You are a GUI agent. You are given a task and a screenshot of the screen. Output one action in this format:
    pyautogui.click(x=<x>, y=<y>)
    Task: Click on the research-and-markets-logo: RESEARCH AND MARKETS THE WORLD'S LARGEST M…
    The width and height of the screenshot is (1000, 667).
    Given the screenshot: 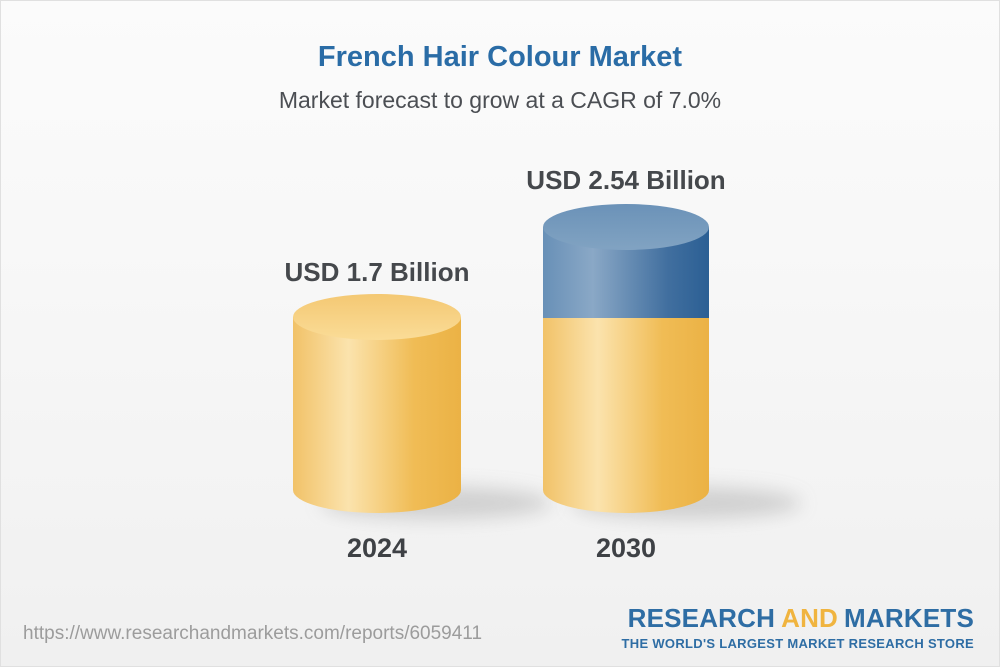 What is the action you would take?
    pyautogui.click(x=798, y=627)
    